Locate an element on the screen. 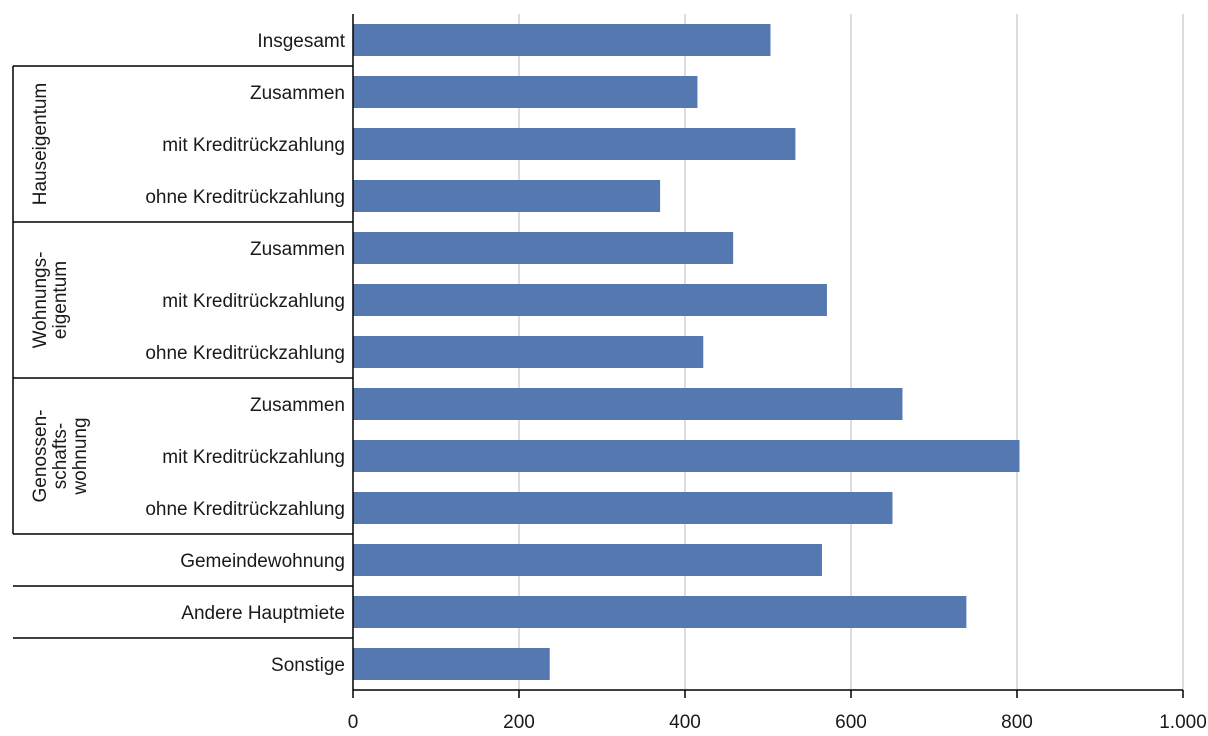  group-label: eigentum is located at coordinates (60, 300).